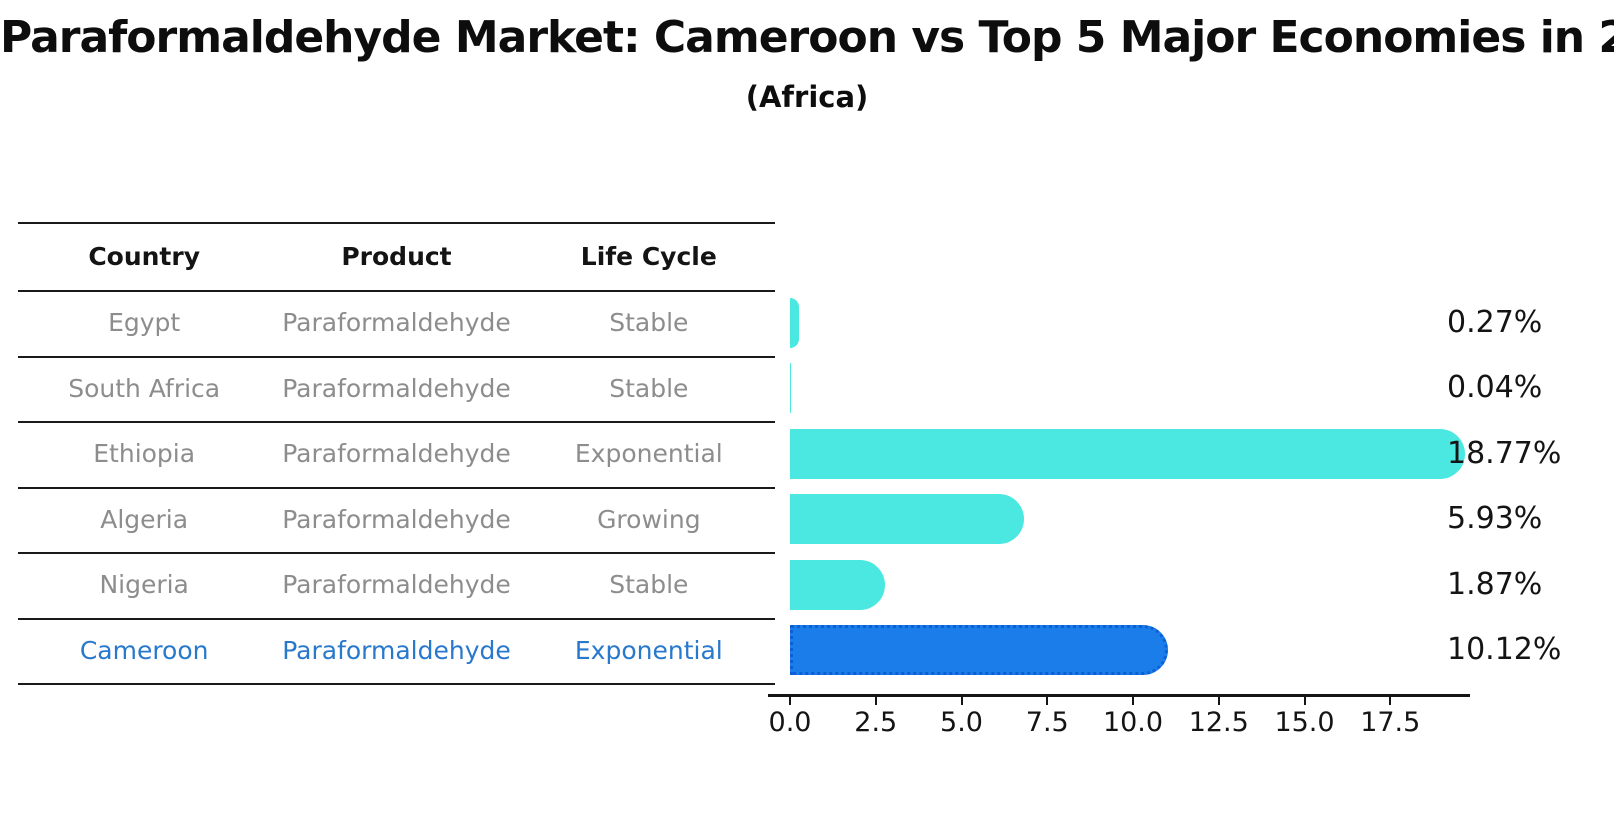  What do you see at coordinates (144, 256) in the screenshot?
I see `column-header-country: Country` at bounding box center [144, 256].